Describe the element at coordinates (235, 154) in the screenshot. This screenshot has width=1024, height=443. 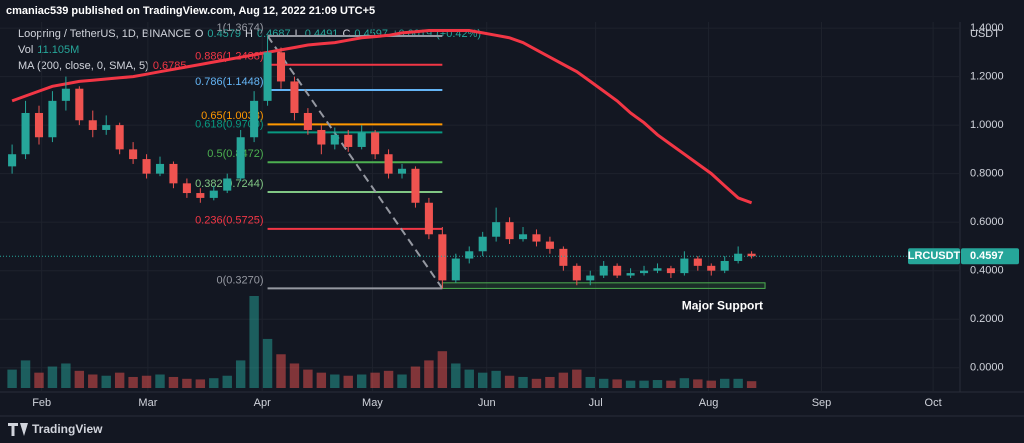
I see `fib-label: 0.5(0.8472)` at that location.